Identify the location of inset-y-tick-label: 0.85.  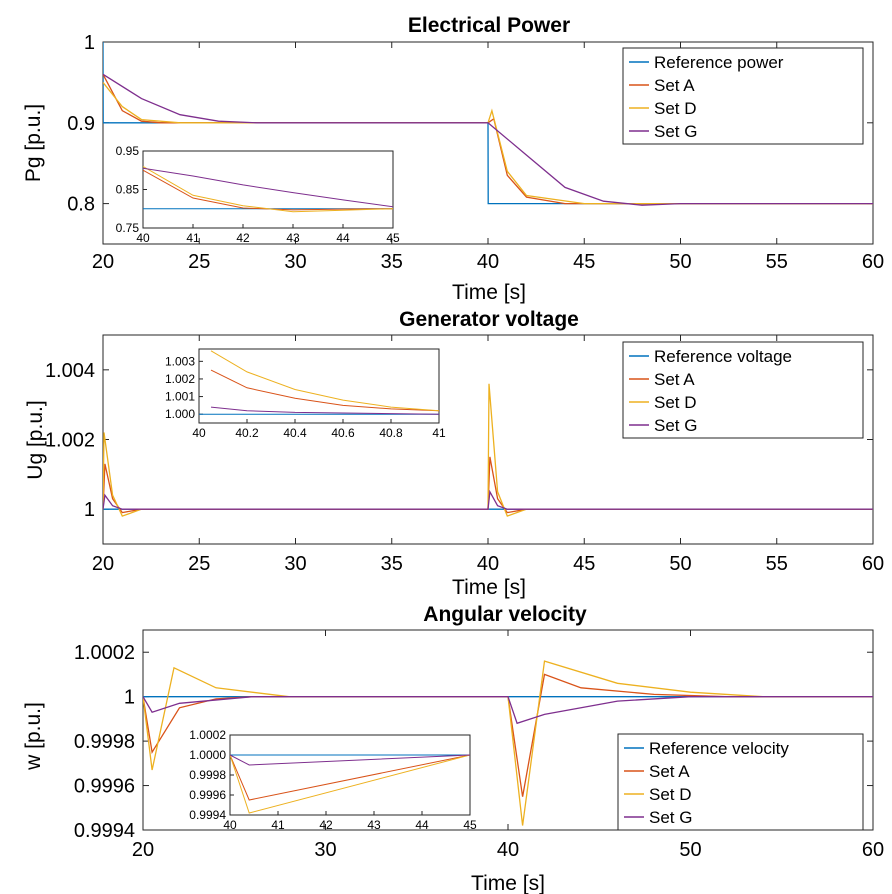
(128, 190).